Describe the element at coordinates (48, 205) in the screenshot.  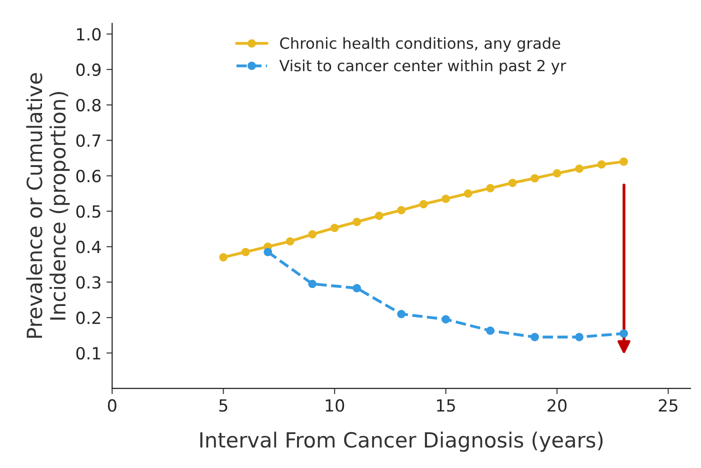
I see `y-axis-title: Prevalence or Cumulative Incidence (proportion)` at that location.